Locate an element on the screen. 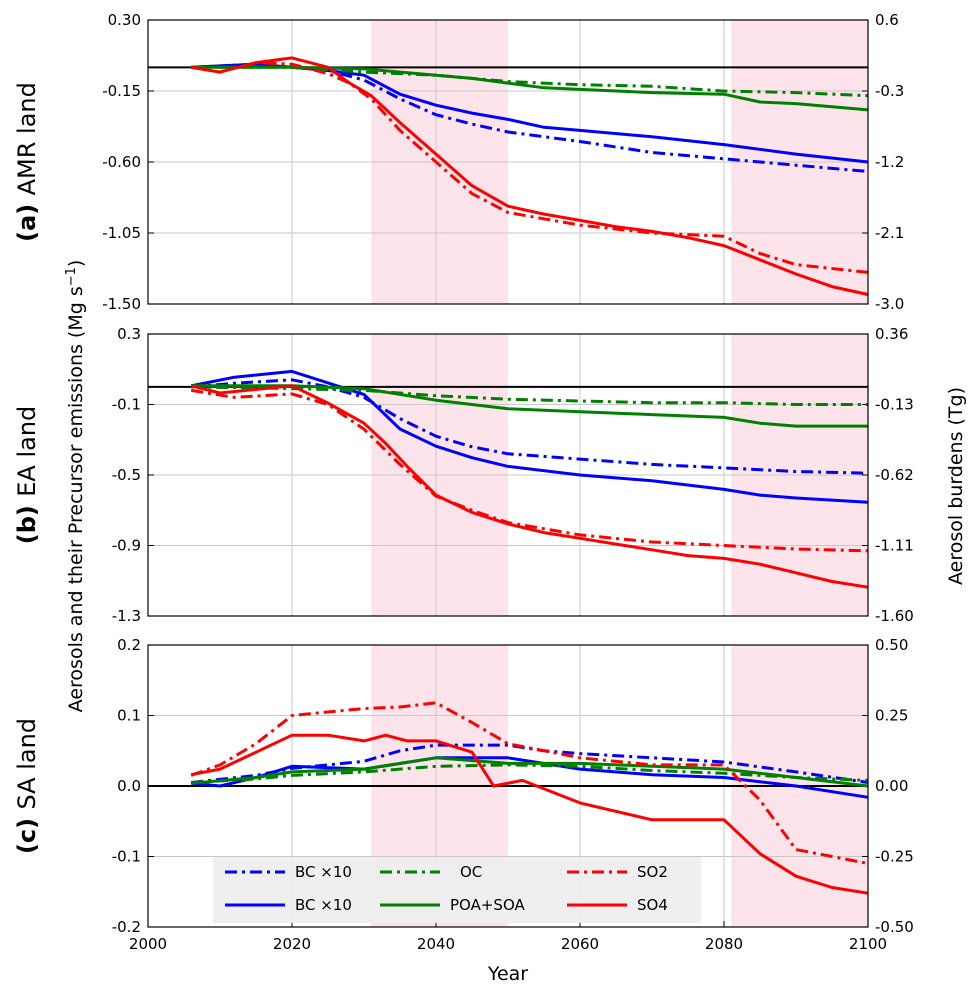 This screenshot has width=970, height=987. legend-label: OC is located at coordinates (471, 872).